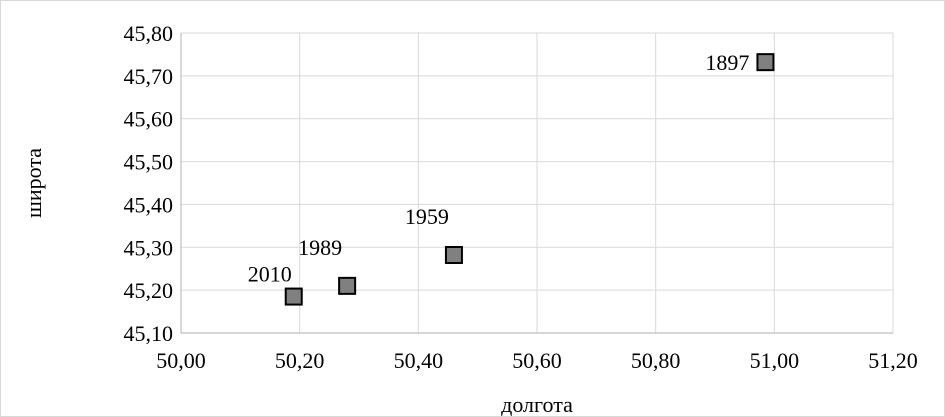 The height and width of the screenshot is (417, 945). Describe the element at coordinates (33, 183) in the screenshot. I see `y-axis-title: широта` at that location.